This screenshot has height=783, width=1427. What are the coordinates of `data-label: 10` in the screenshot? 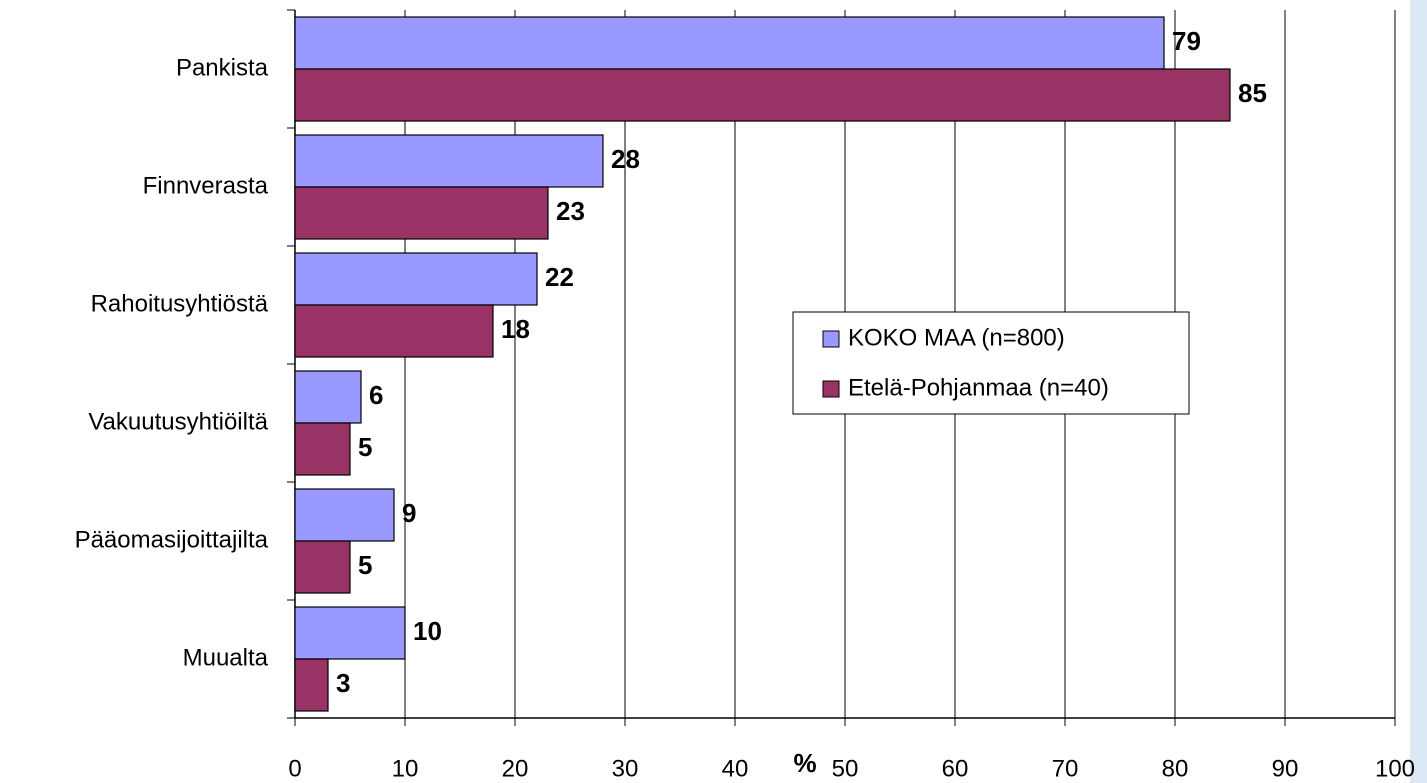 It's located at (427, 631).